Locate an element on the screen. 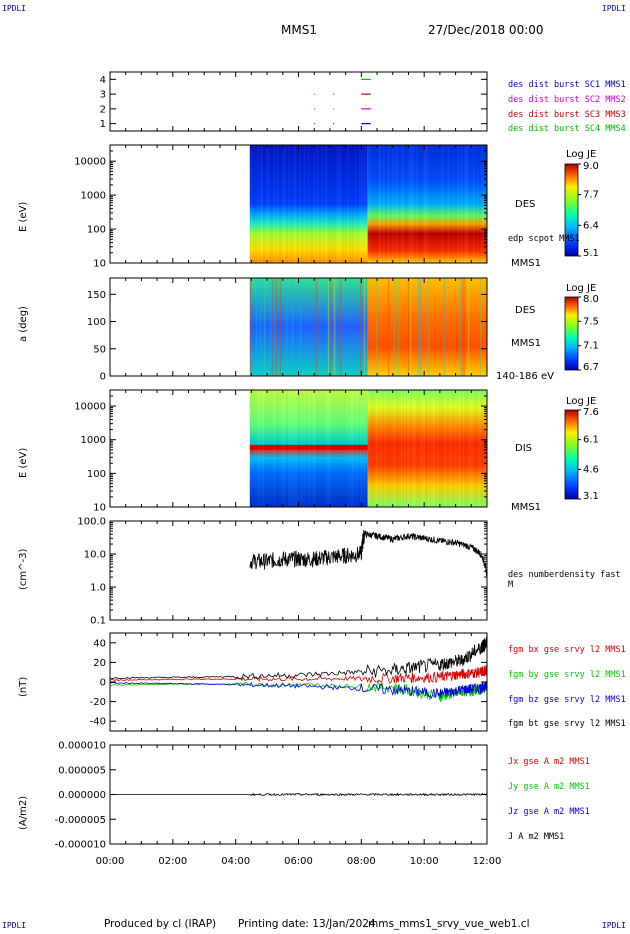 The image size is (630, 934). footer-filename: mms_mms1_srvy_vue_web1.cl is located at coordinates (449, 924).